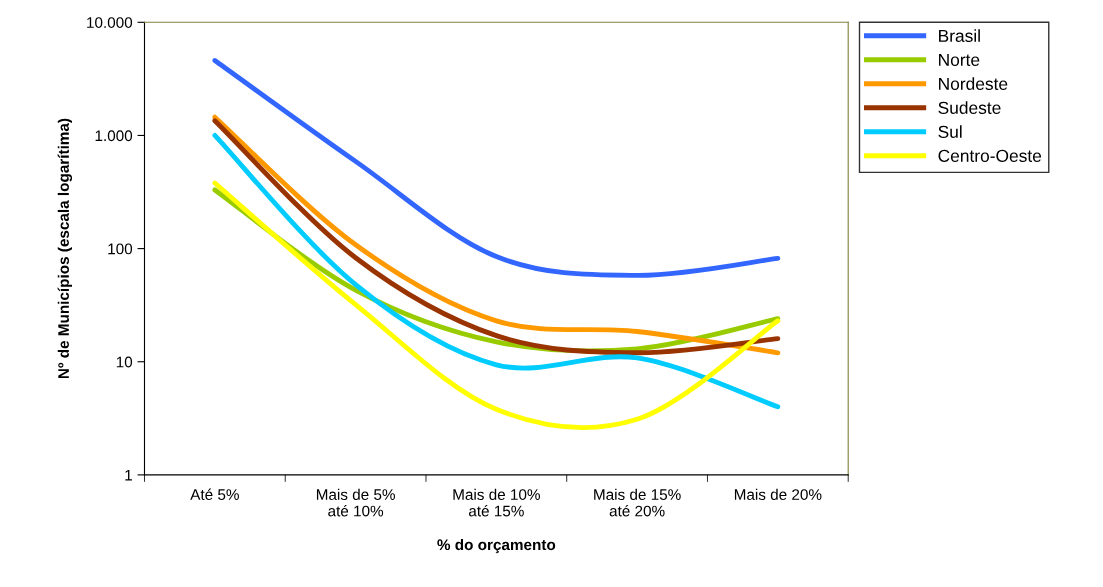 Image resolution: width=1103 pixels, height=587 pixels. I want to click on legend-label: Sul, so click(950, 131).